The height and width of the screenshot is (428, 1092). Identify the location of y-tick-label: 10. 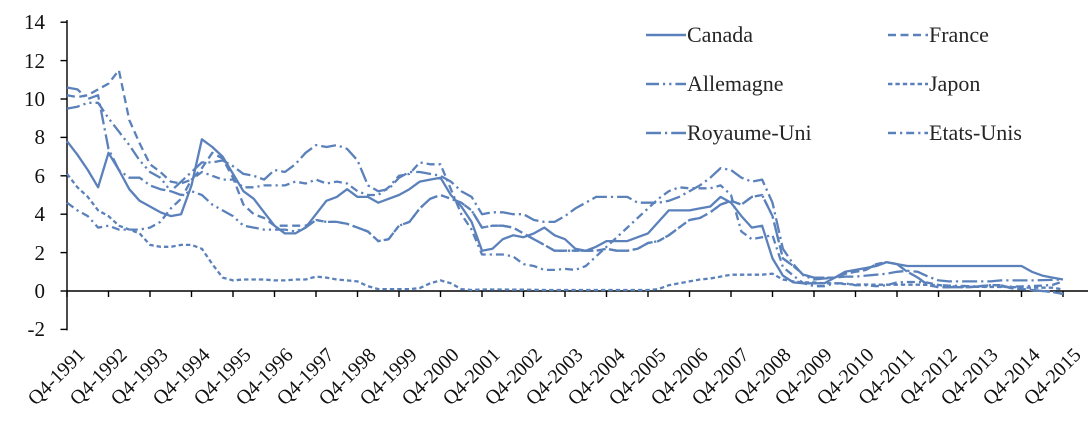
(34, 99).